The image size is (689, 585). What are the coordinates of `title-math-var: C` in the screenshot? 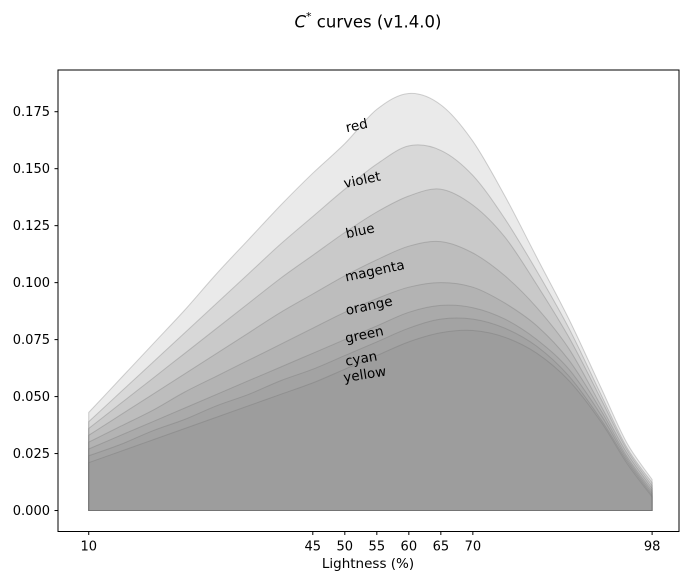 It's located at (300, 22).